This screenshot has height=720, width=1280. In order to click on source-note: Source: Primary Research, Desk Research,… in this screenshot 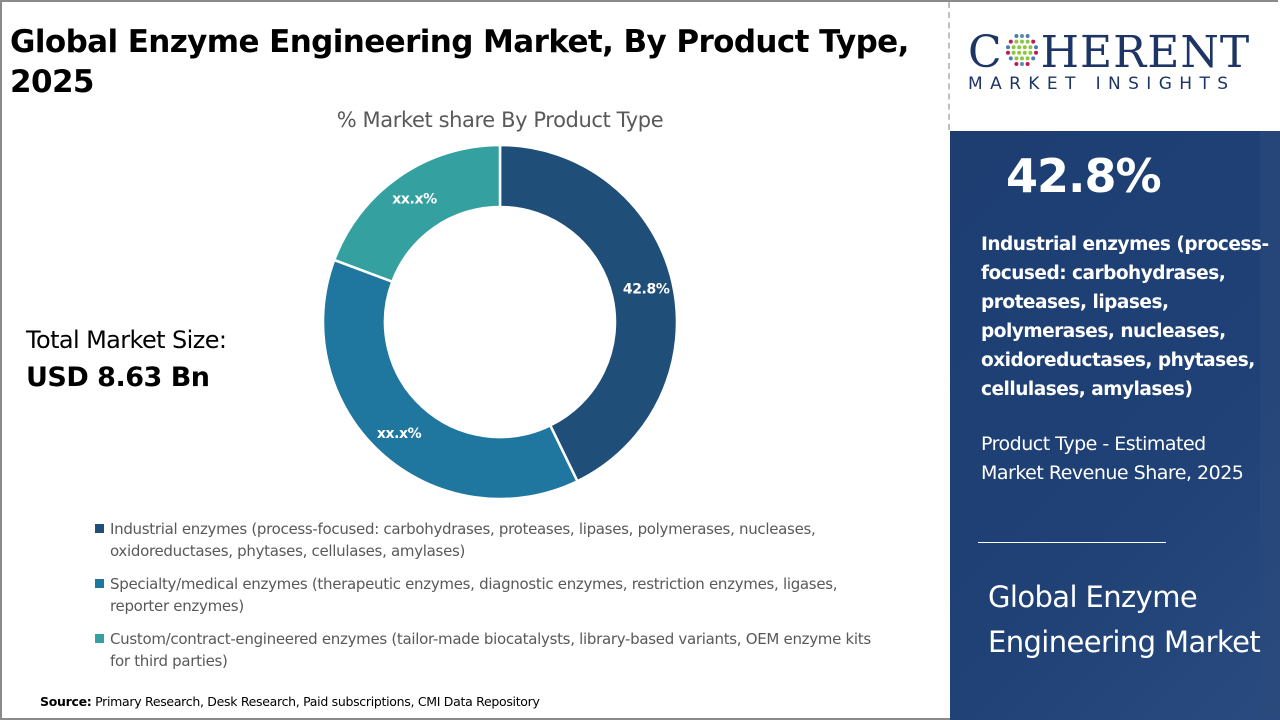, I will do `click(290, 701)`.